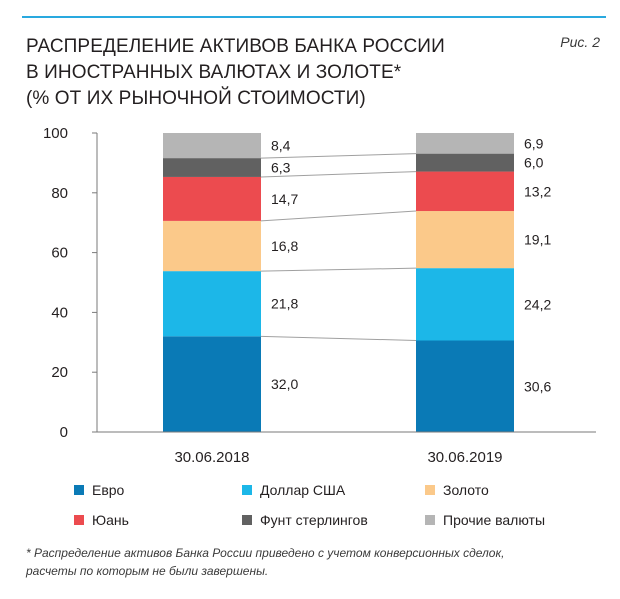  I want to click on y-tick-label-60: 60, so click(59, 253).